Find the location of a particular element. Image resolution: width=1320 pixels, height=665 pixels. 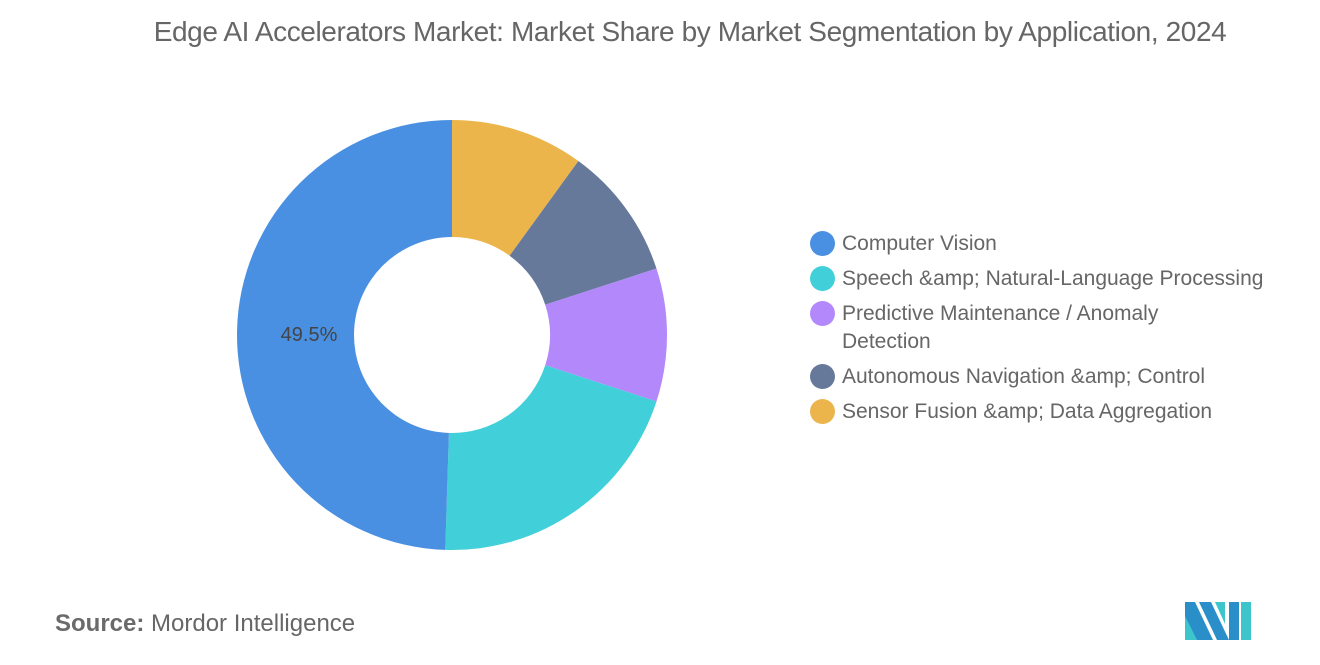

legend-item-computer-vision: Computer Vision is located at coordinates (1060, 244).